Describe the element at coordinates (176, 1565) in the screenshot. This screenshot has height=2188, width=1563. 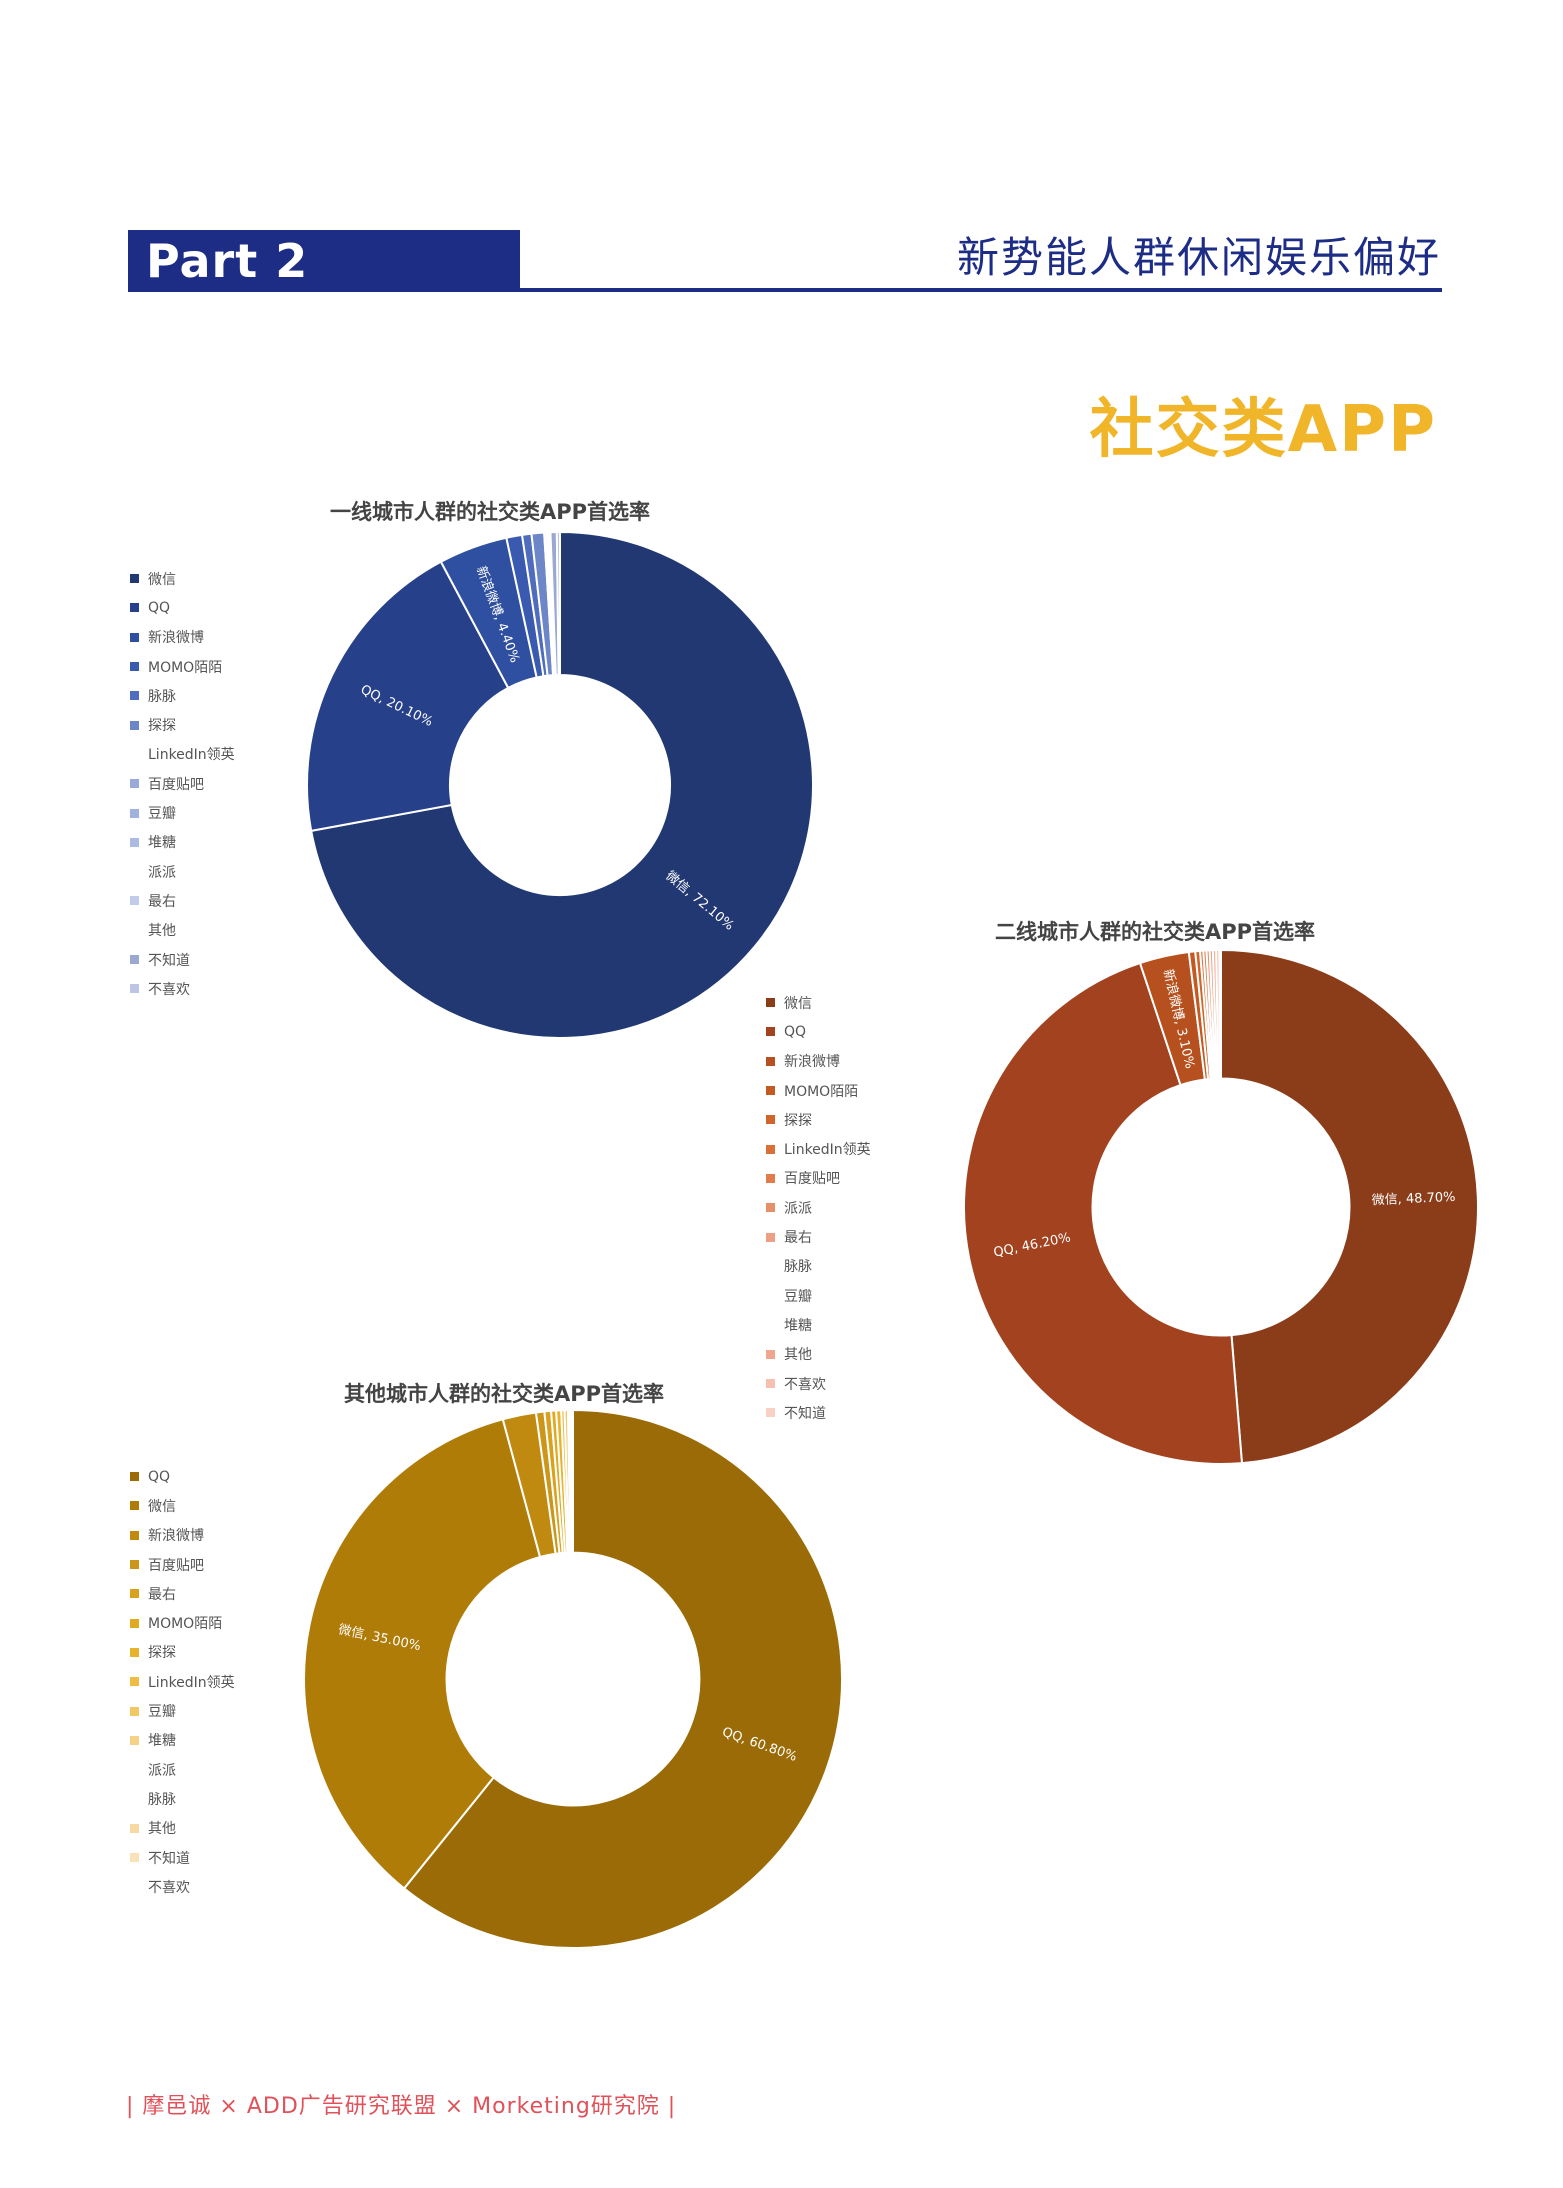
I see `legend-label: 百度贴吧` at that location.